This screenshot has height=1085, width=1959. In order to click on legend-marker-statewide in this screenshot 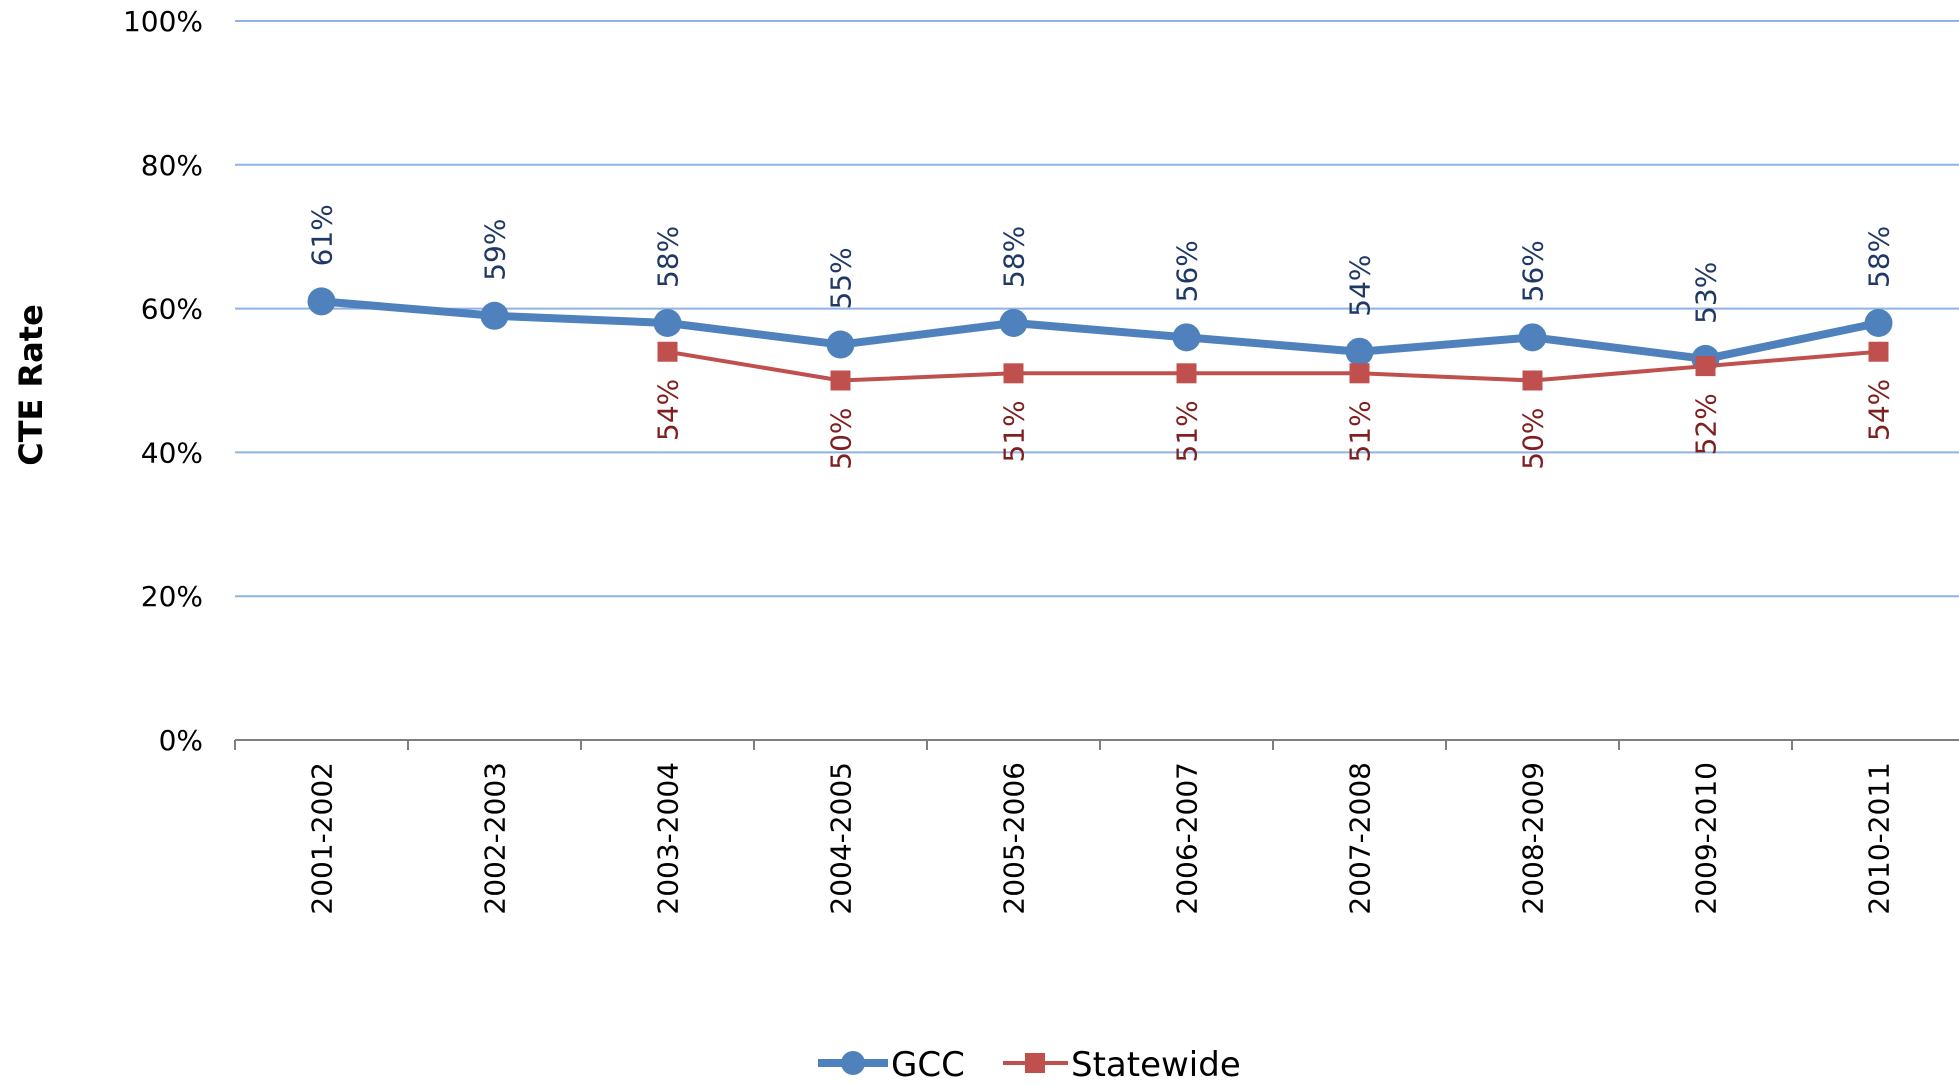, I will do `click(1035, 1063)`.